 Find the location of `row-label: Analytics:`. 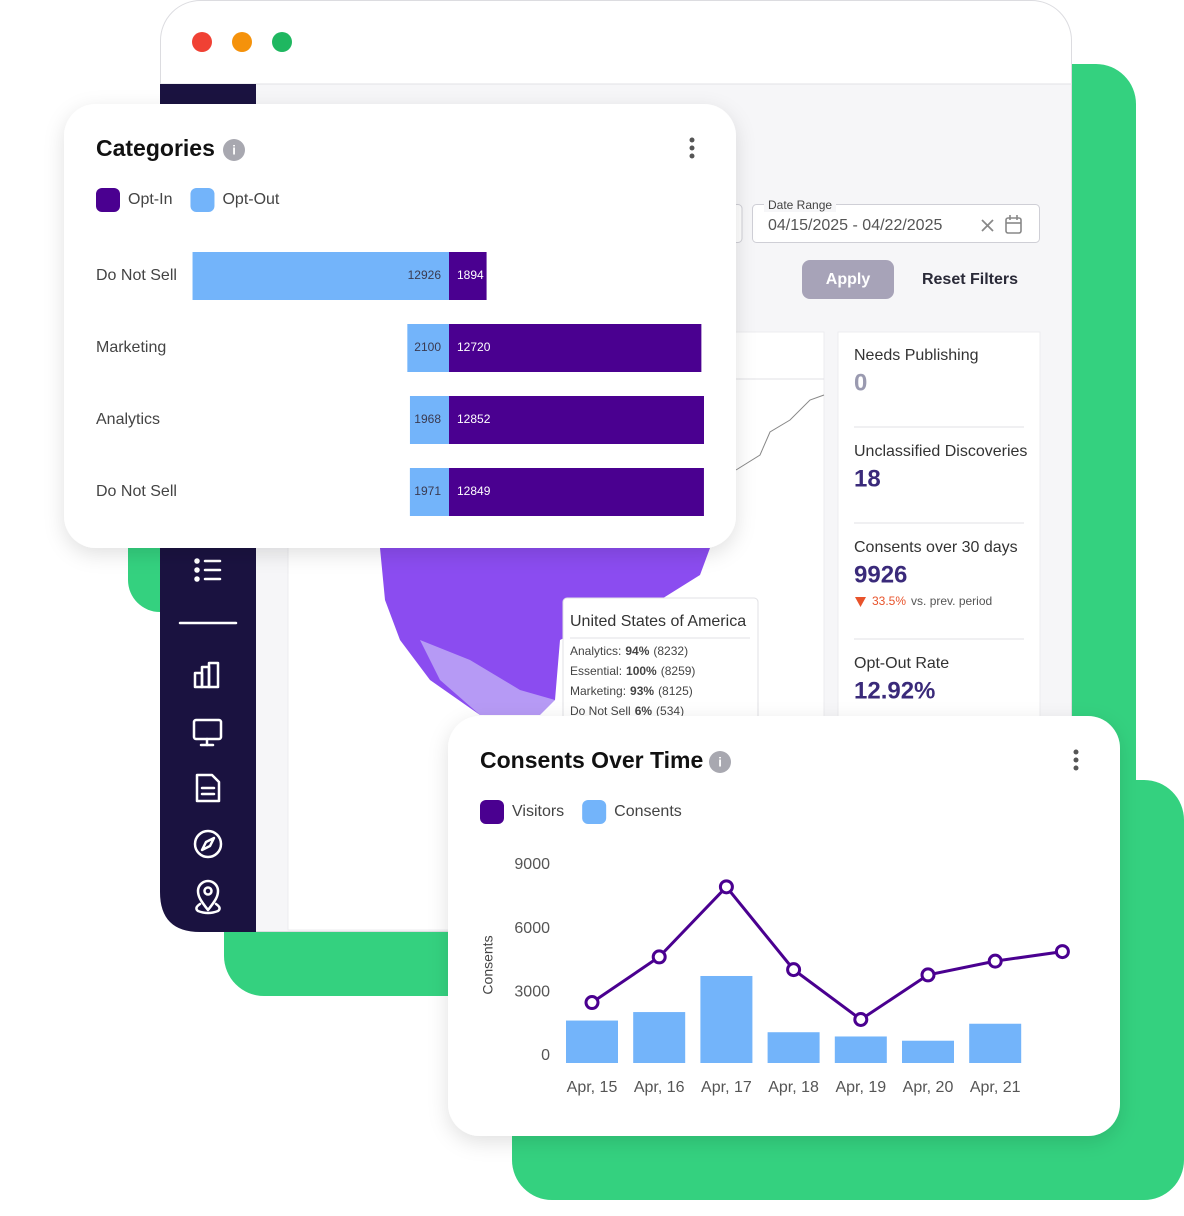

row-label: Analytics: is located at coordinates (595, 651).